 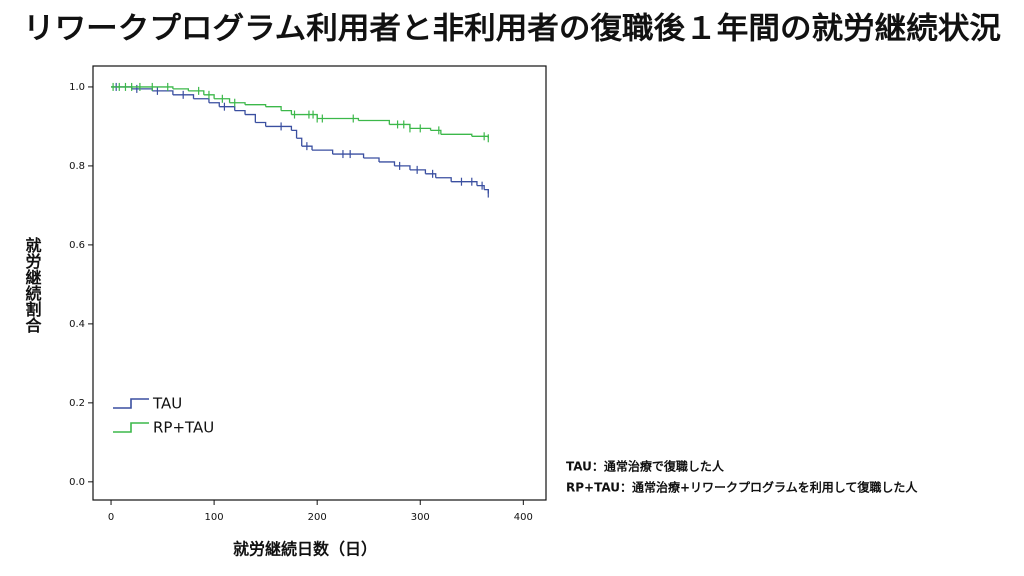 I want to click on y-tick-label: 0.2, so click(x=77, y=403).